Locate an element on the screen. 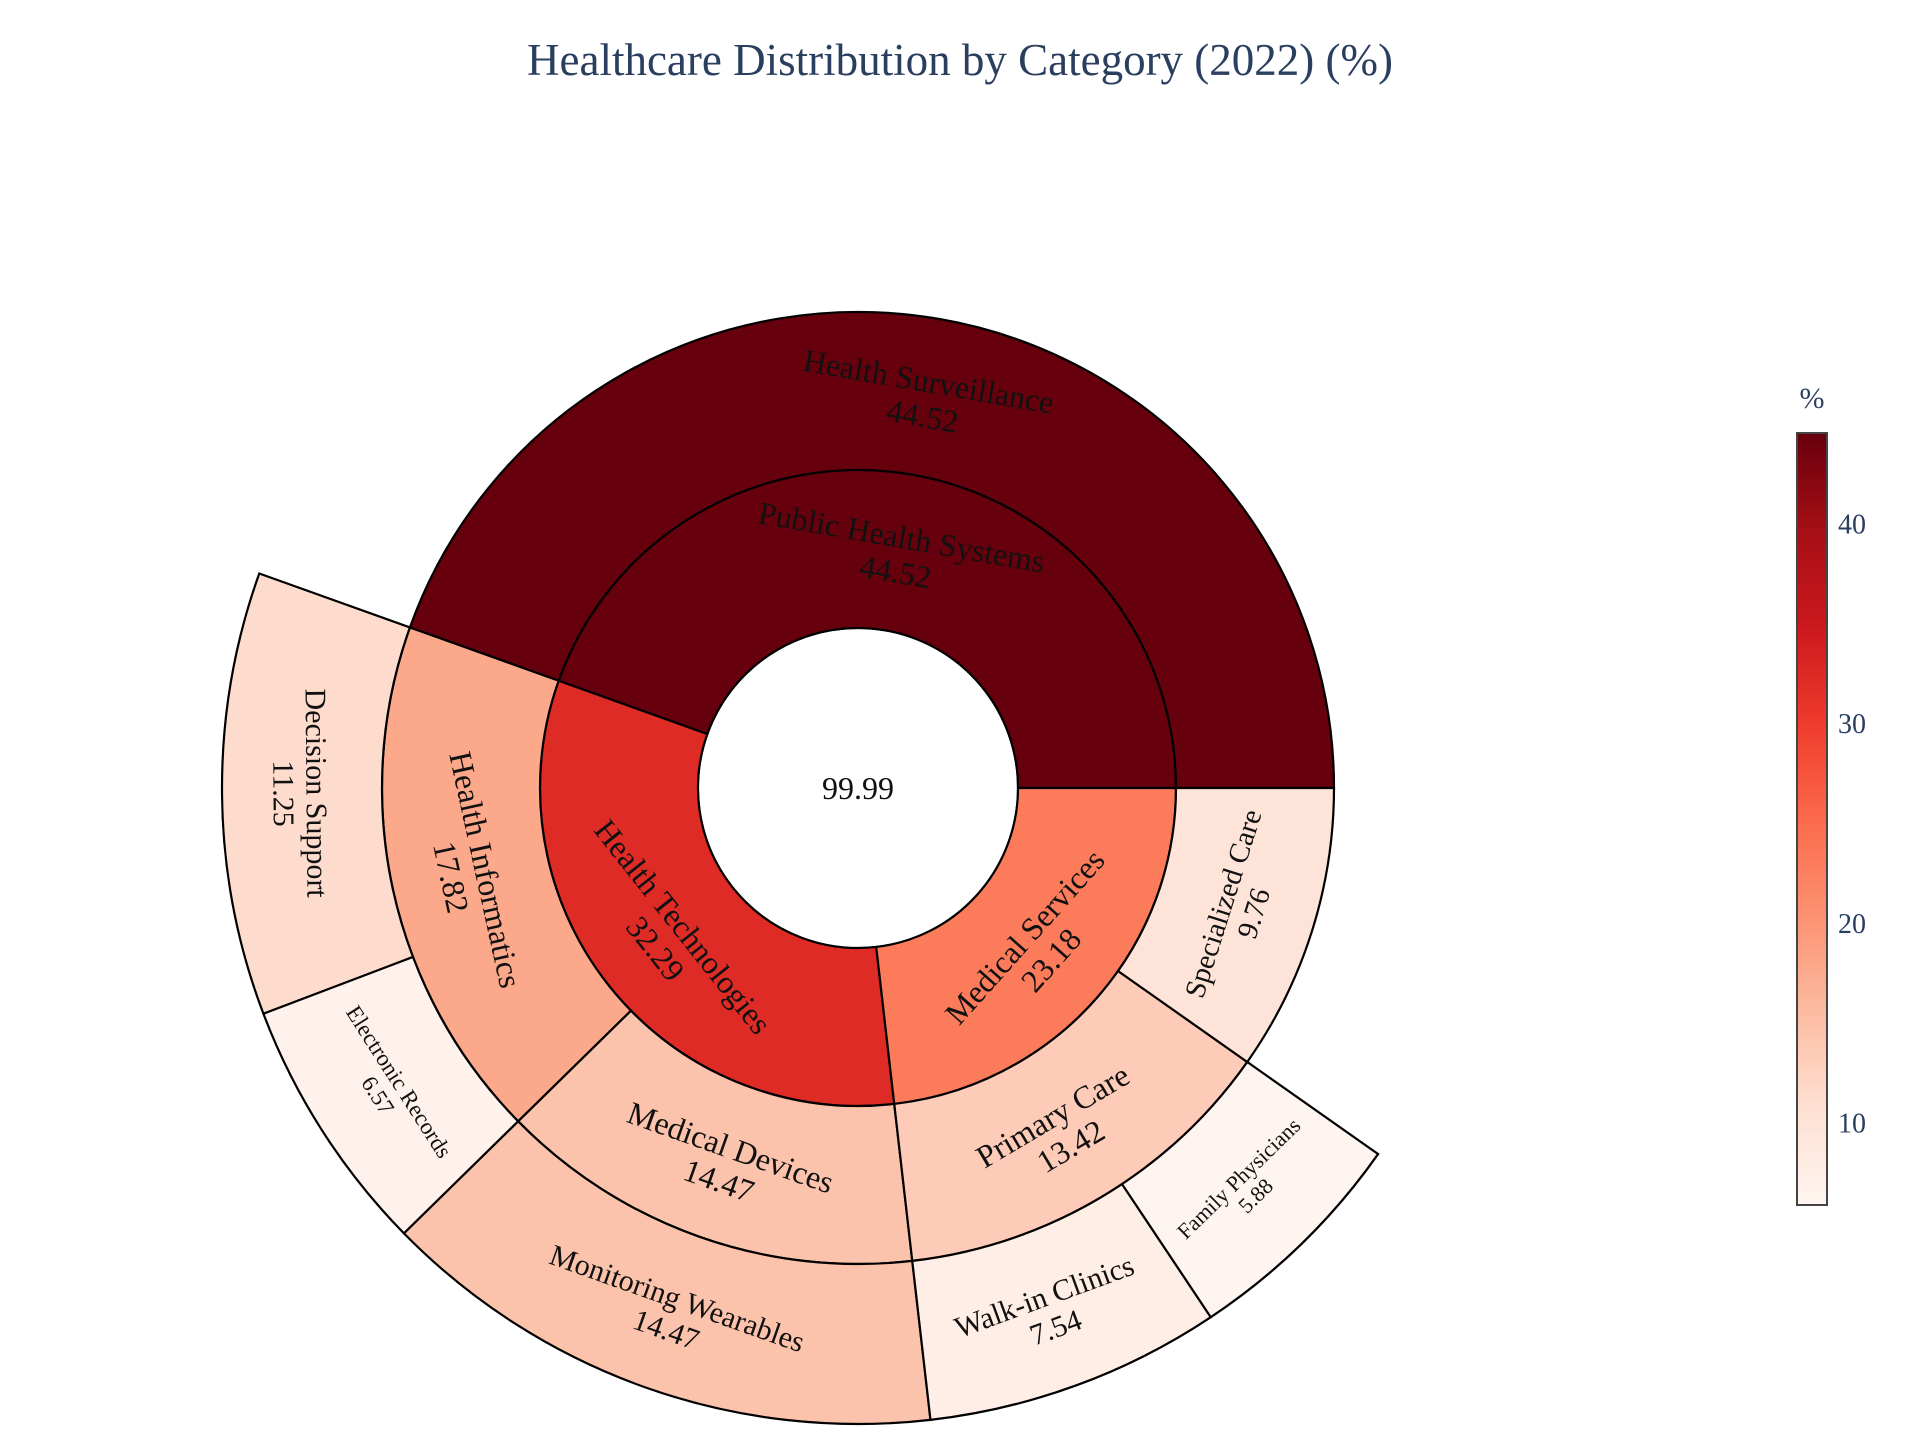 The width and height of the screenshot is (1920, 1440). segment-special is located at coordinates (1226, 925).